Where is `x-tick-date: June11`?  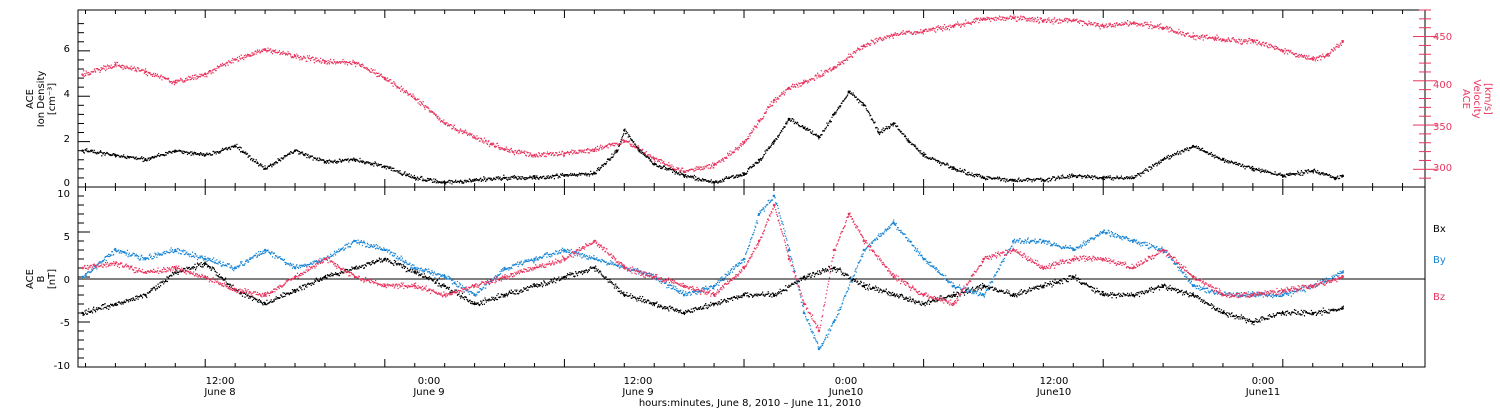
x-tick-date: June11 is located at coordinates (1263, 392).